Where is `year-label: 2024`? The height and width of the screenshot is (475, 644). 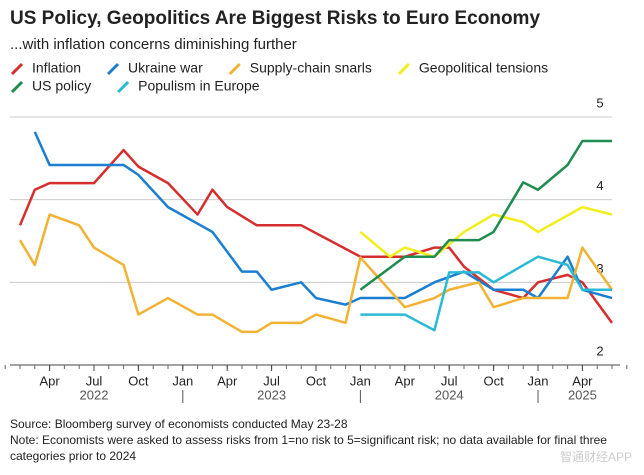 year-label: 2024 is located at coordinates (449, 394).